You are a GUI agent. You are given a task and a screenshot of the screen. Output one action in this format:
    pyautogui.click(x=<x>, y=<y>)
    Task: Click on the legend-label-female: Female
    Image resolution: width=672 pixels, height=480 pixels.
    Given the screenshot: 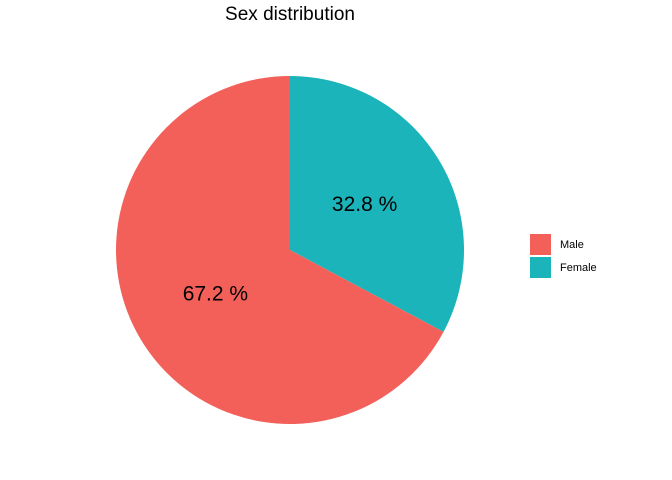 What is the action you would take?
    pyautogui.click(x=578, y=267)
    